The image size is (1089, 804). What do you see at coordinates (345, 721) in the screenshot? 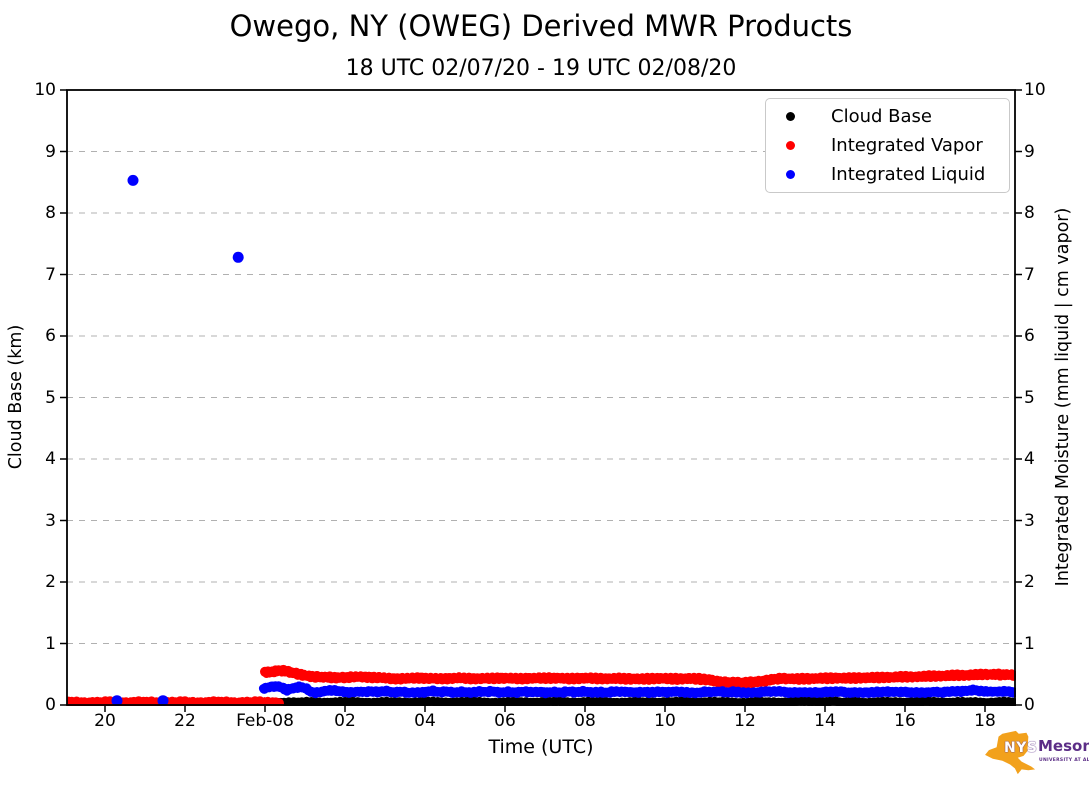
I see `x-tick-label: 02` at bounding box center [345, 721].